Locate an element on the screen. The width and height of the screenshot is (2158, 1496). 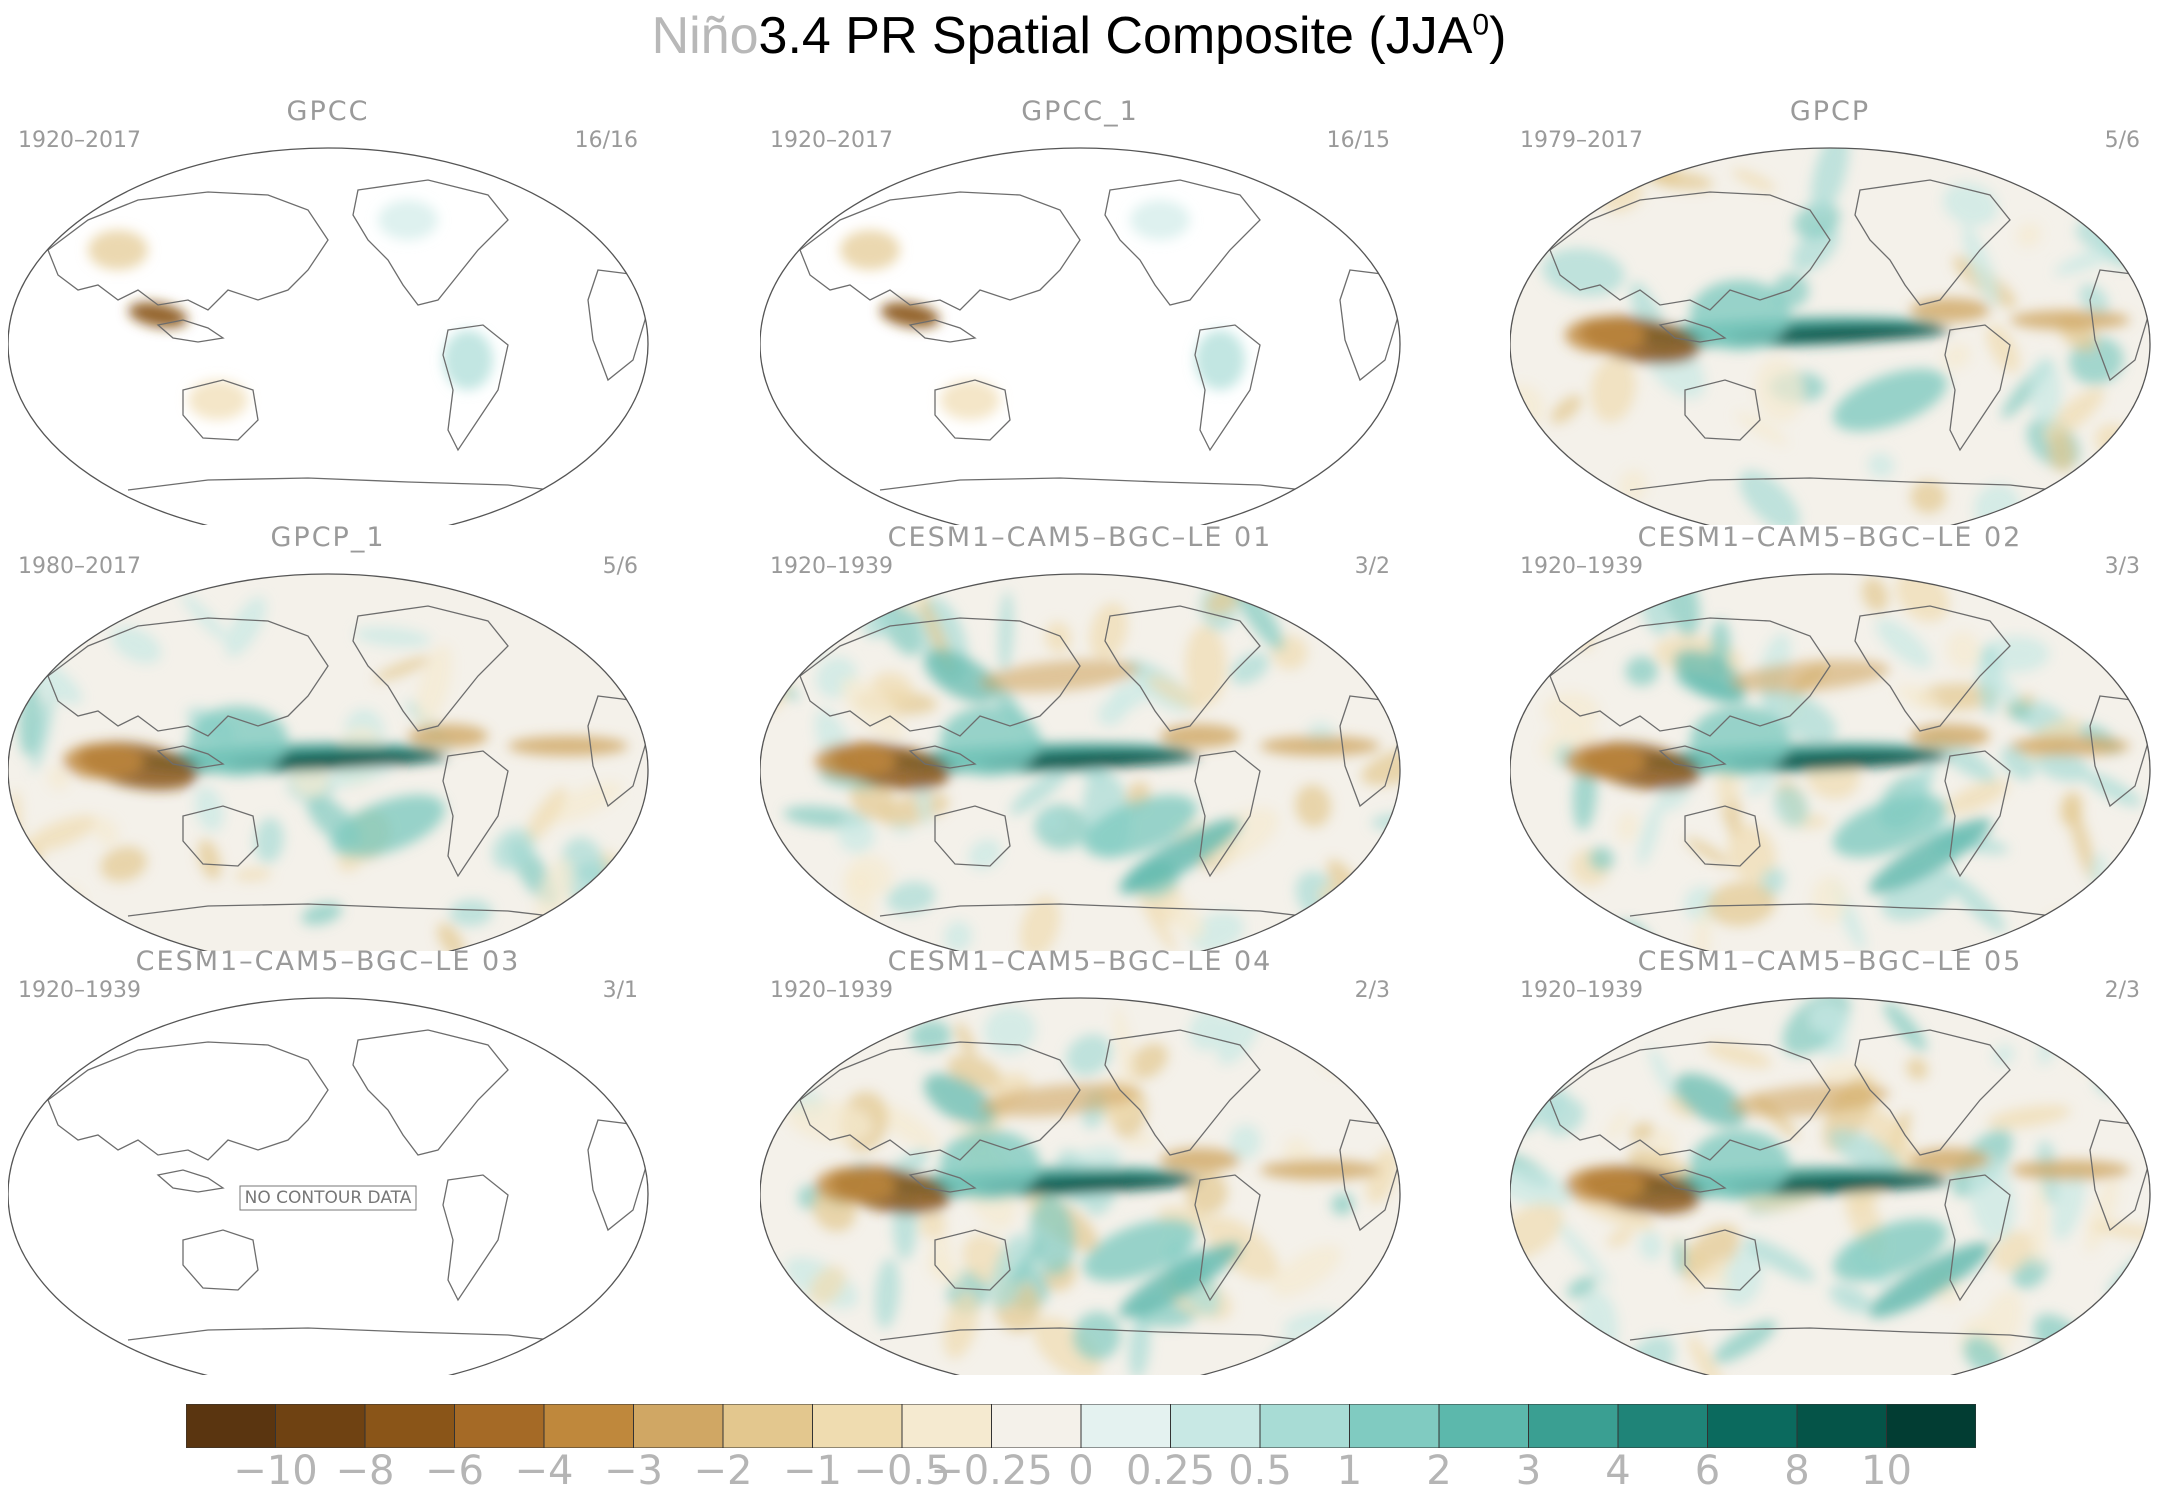
no-data-note: NO CONTOUR DATA is located at coordinates (328, 1198).